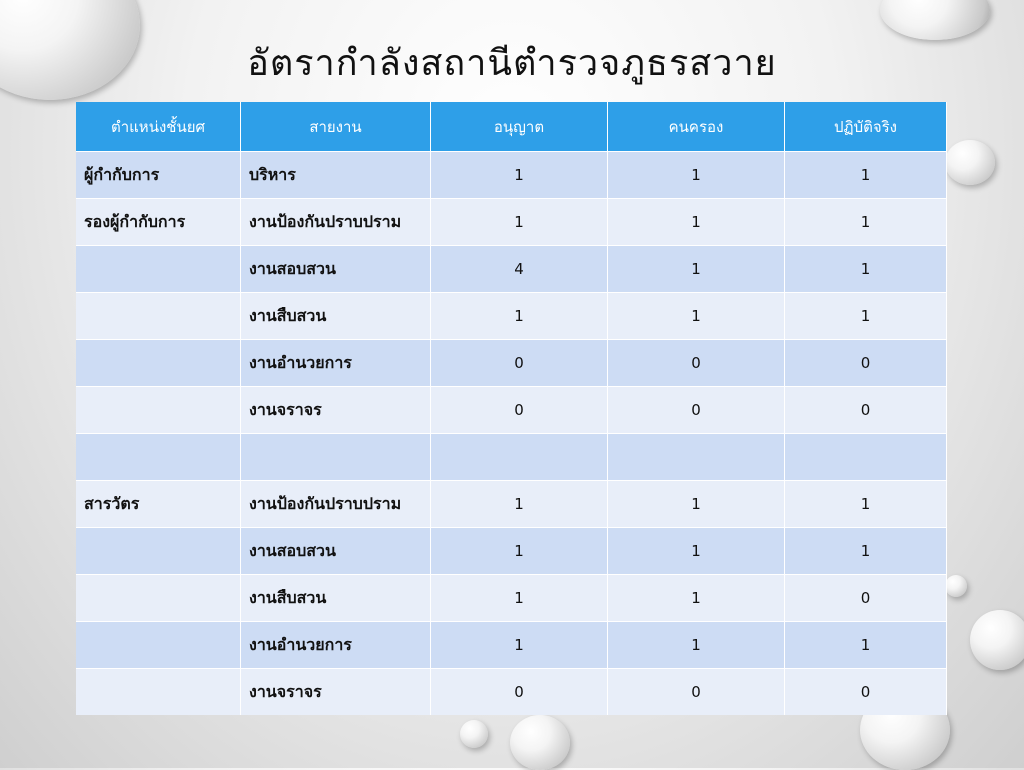 This screenshot has width=1024, height=770. I want to click on header-allowed: อนุญาต, so click(519, 127).